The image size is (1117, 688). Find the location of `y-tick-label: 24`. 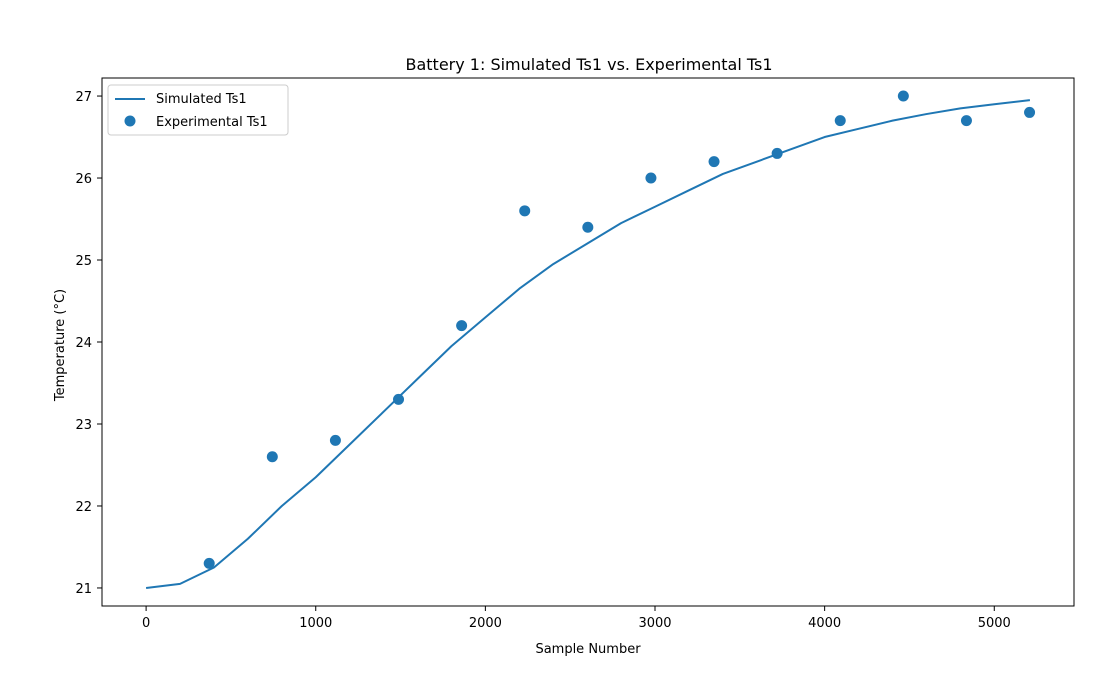

y-tick-label: 24 is located at coordinates (83, 343).